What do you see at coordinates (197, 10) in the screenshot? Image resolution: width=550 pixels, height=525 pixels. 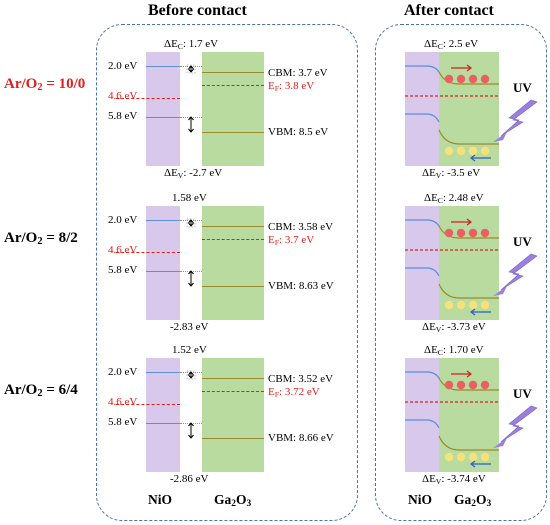 I see `header-before-contact: Before contact` at bounding box center [197, 10].